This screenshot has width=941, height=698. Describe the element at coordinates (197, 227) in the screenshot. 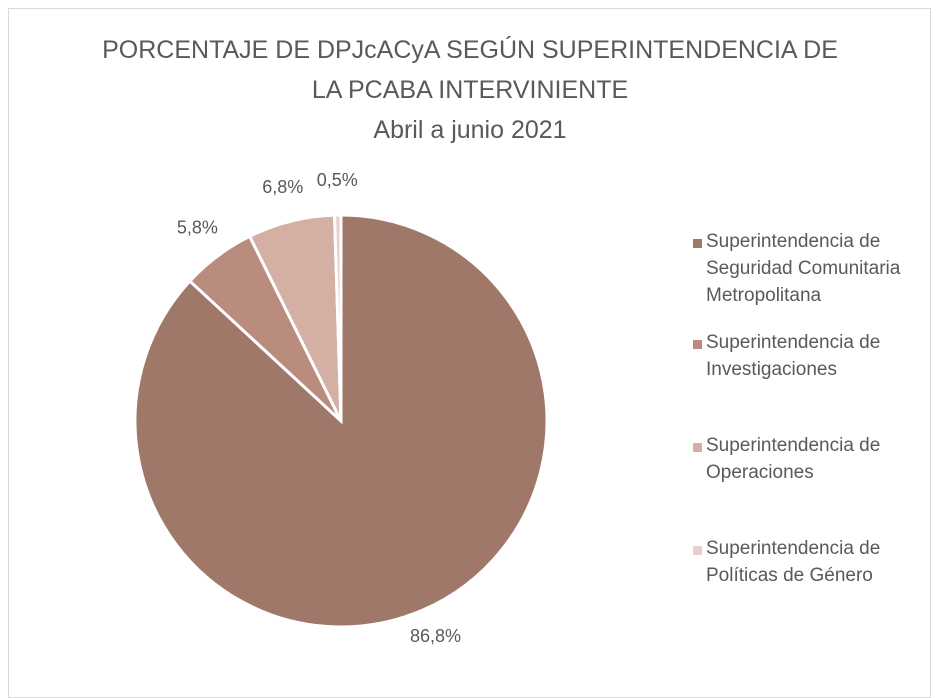

I see `data-label: 5,8%` at that location.